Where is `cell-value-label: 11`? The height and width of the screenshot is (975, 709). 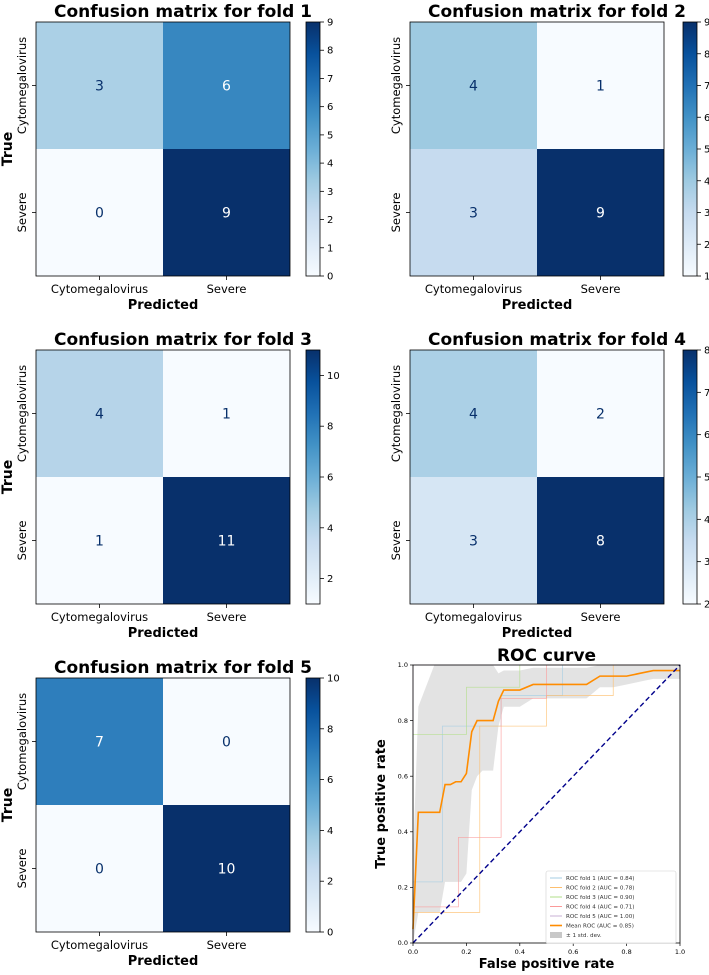 cell-value-label: 11 is located at coordinates (227, 542).